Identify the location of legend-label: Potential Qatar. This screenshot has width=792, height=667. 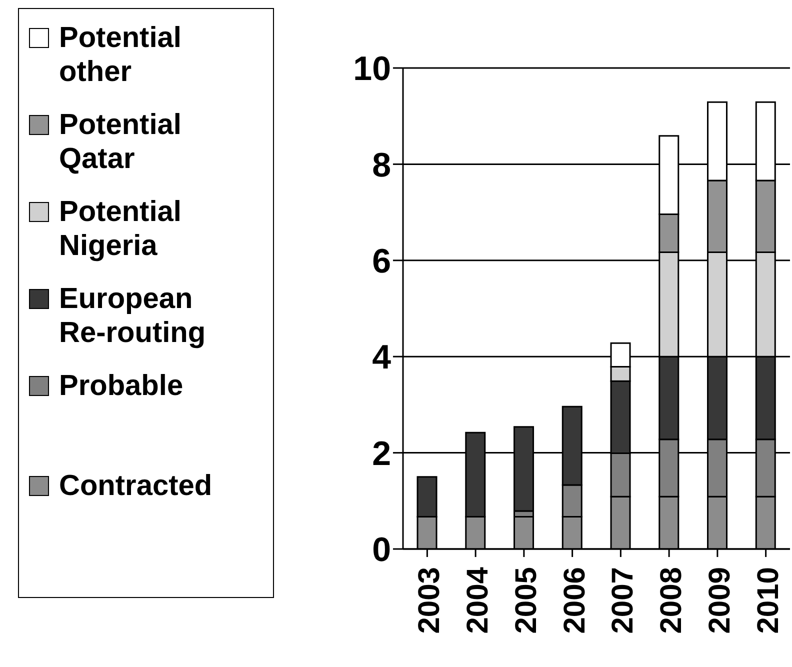
(120, 142).